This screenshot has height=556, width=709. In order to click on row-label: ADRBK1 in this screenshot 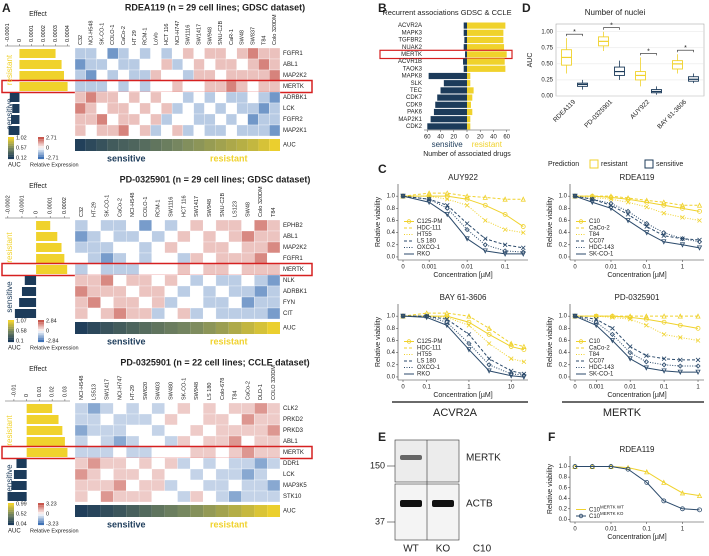, I will do `click(295, 98)`.